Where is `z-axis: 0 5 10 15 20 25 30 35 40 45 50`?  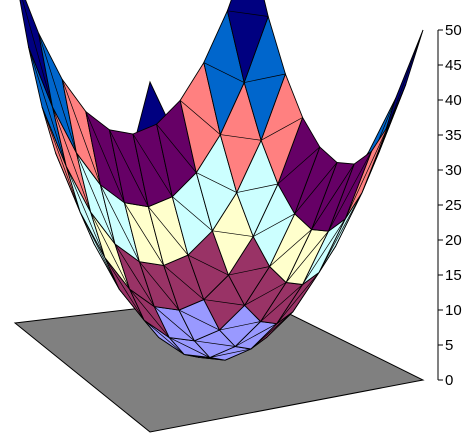 z-axis: 0 5 10 15 20 25 30 35 40 45 50 is located at coordinates (449, 205).